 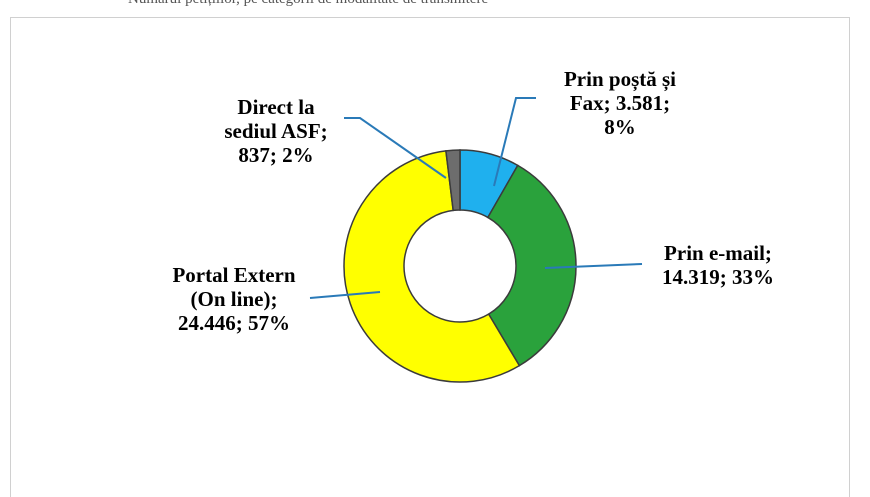 What do you see at coordinates (620, 127) in the screenshot?
I see `data-label-line: 8%` at bounding box center [620, 127].